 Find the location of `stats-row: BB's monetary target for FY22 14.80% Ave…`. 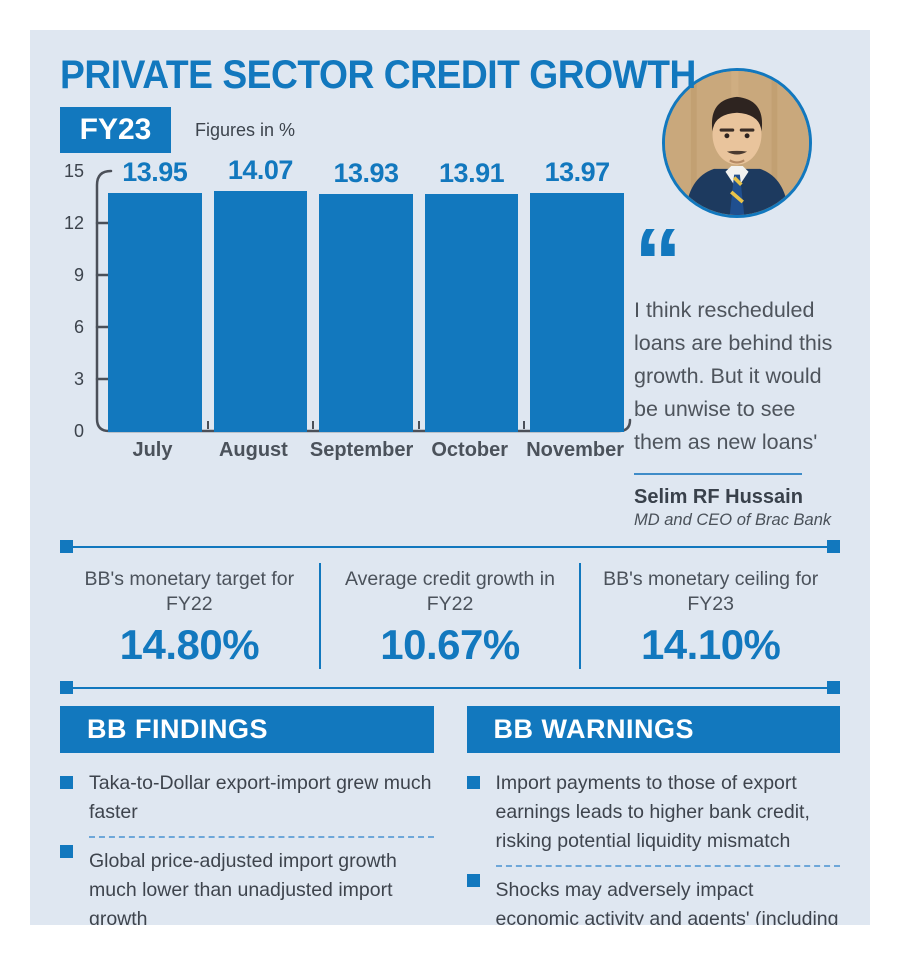

stats-row: BB's monetary target for FY22 14.80% Ave… is located at coordinates (450, 617).